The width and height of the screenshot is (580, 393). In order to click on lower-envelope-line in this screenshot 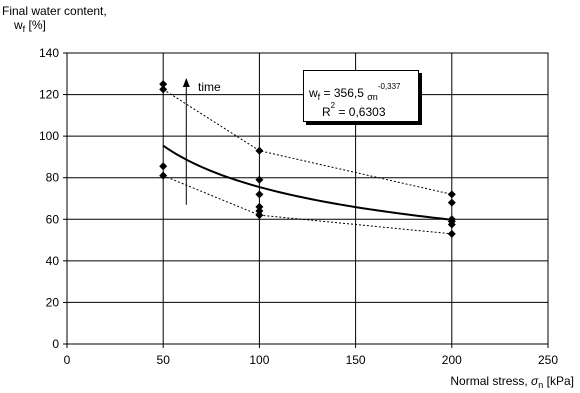, I will do `click(307, 205)`.